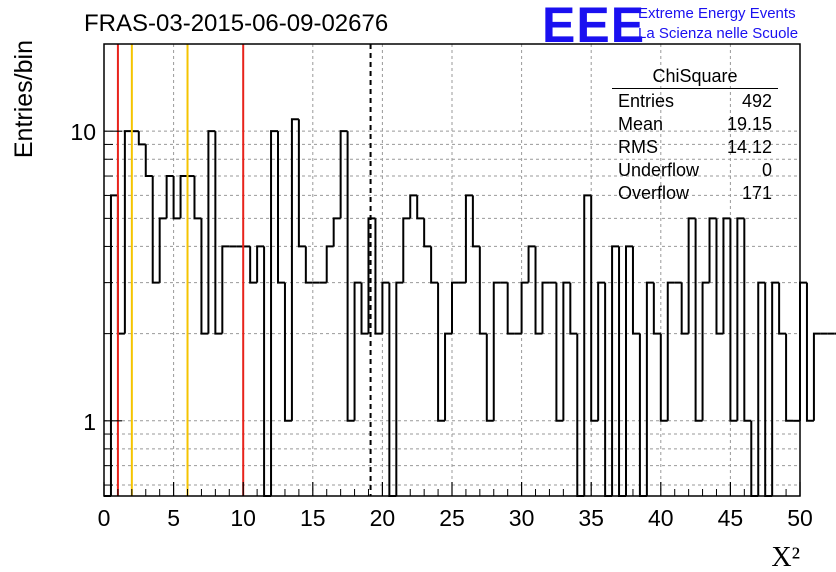 The width and height of the screenshot is (836, 572). What do you see at coordinates (236, 23) in the screenshot?
I see `chart-title: FRAS-03-2015-06-09-02676` at bounding box center [236, 23].